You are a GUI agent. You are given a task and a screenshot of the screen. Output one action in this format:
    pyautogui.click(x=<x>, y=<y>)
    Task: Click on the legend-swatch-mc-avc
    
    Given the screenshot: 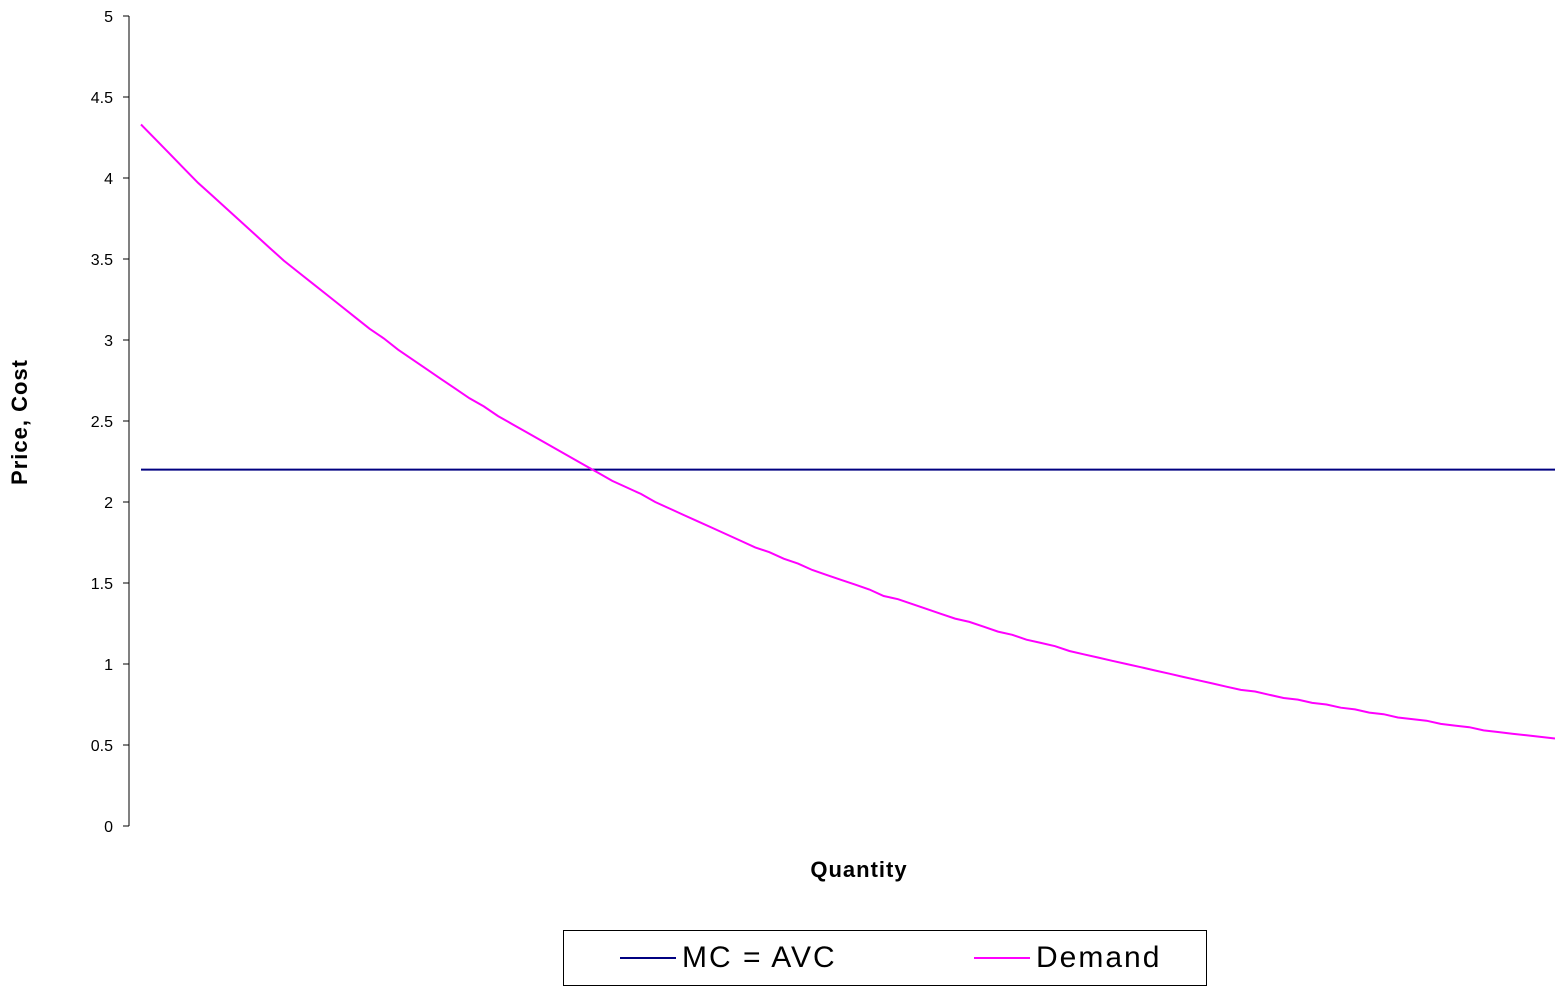 What is the action you would take?
    pyautogui.click(x=648, y=958)
    